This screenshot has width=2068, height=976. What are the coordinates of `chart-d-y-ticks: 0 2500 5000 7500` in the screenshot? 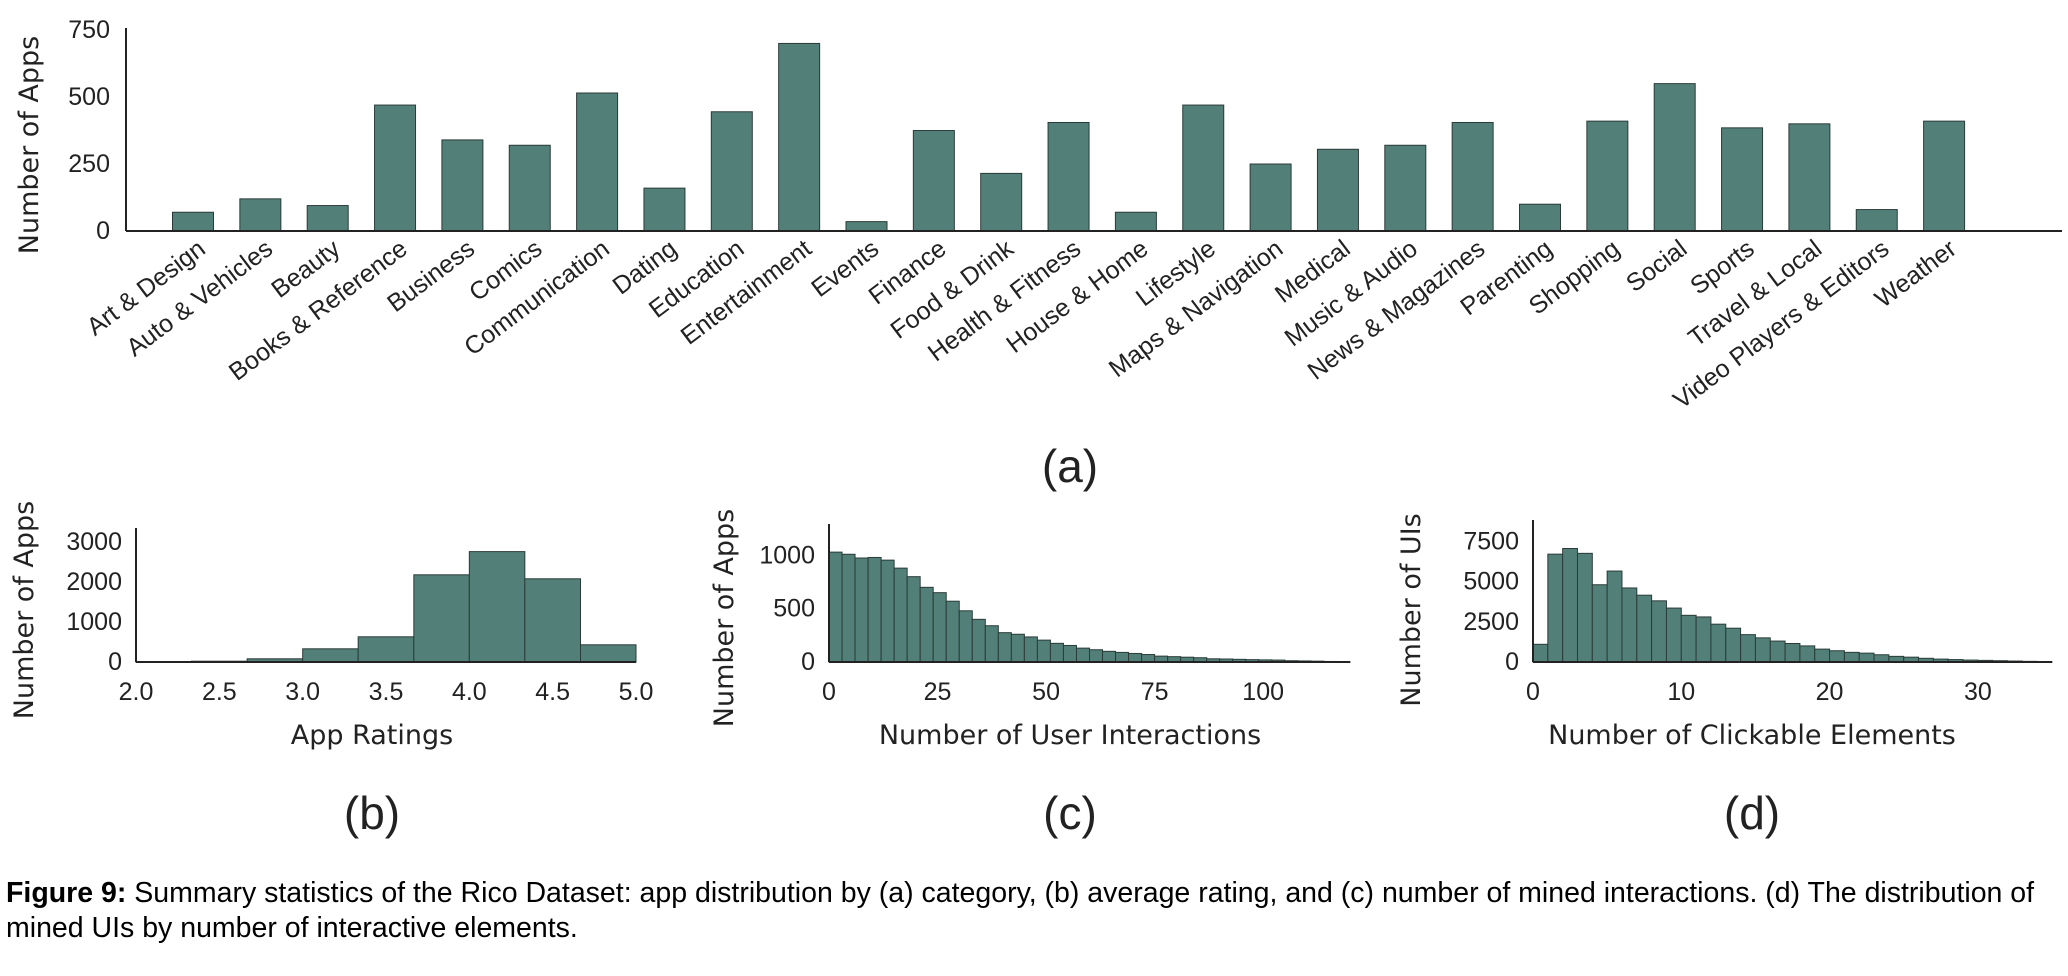 It's located at (1491, 601).